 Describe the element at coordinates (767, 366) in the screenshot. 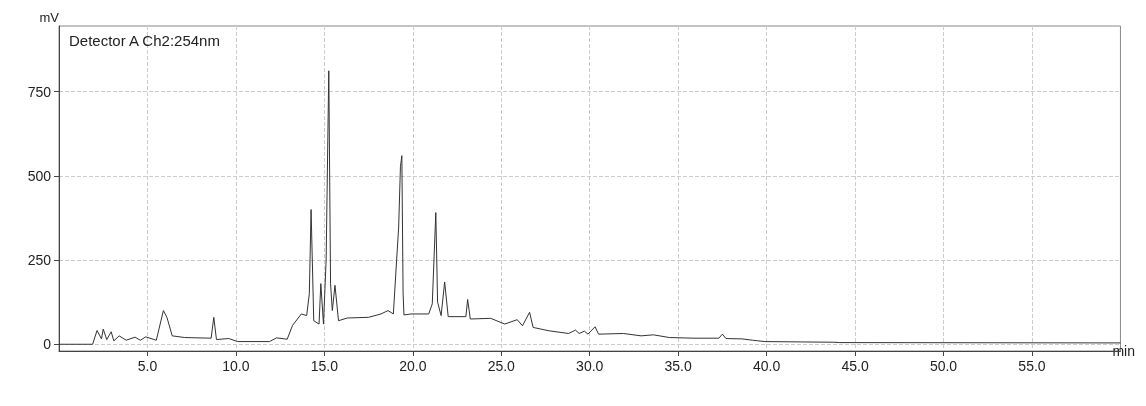

I see `x-tick-label: 40.0` at that location.